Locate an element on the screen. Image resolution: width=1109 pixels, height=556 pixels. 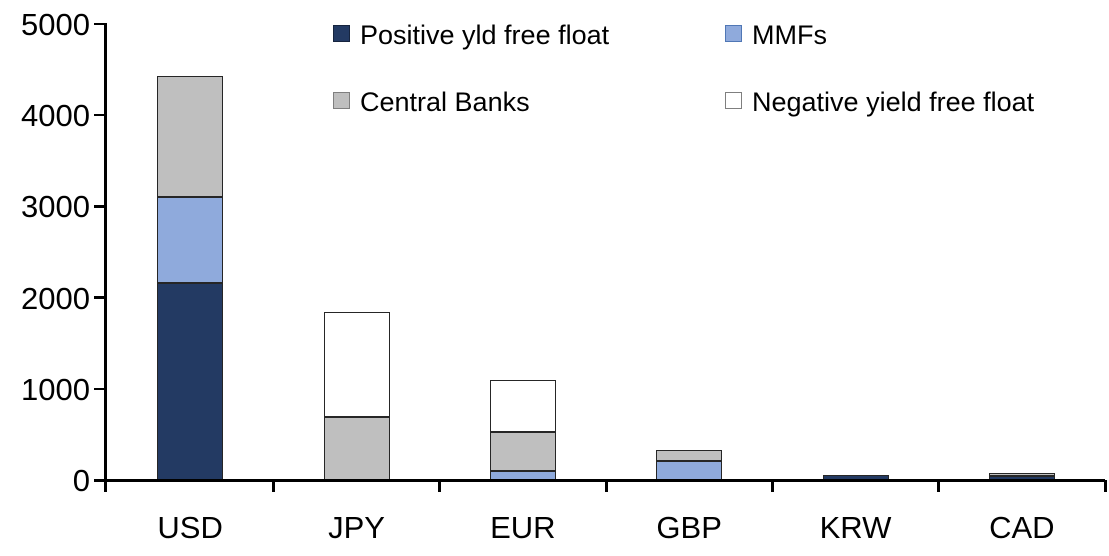
x-axis-label-cad: CAD is located at coordinates (1022, 527).